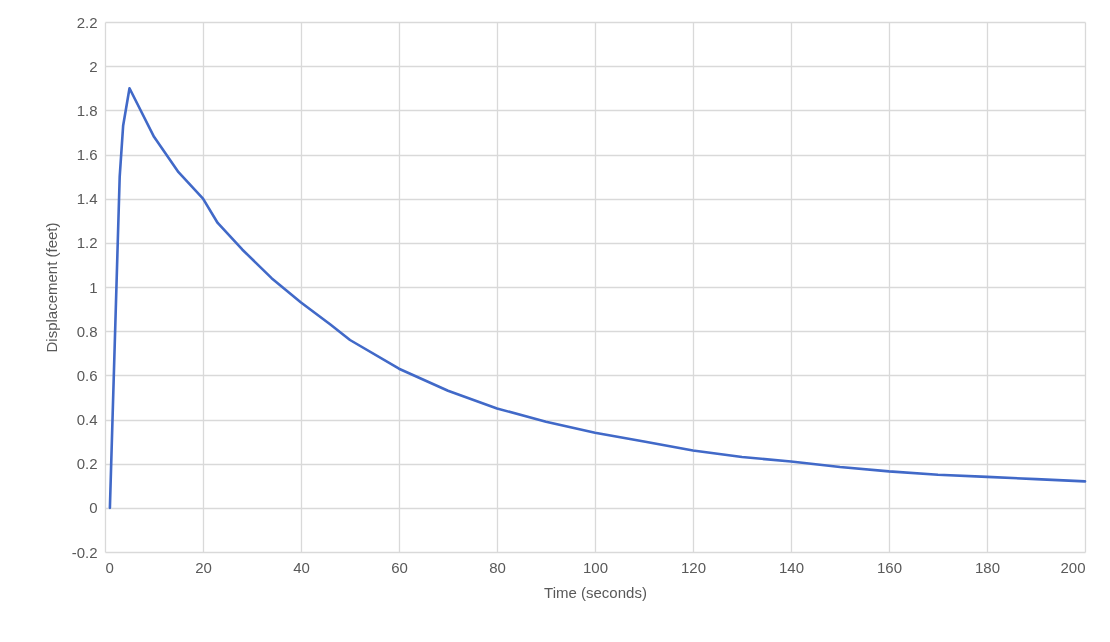  What do you see at coordinates (889, 567) in the screenshot?
I see `x-tick-label: 160` at bounding box center [889, 567].